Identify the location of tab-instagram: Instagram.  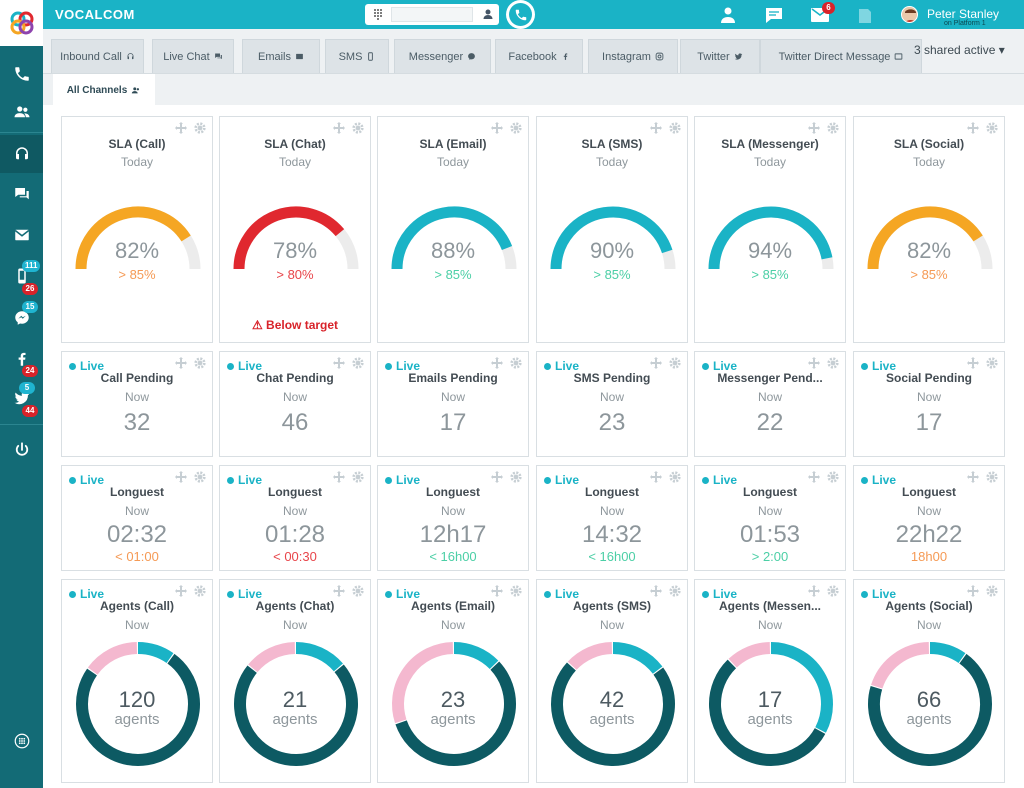
(633, 56).